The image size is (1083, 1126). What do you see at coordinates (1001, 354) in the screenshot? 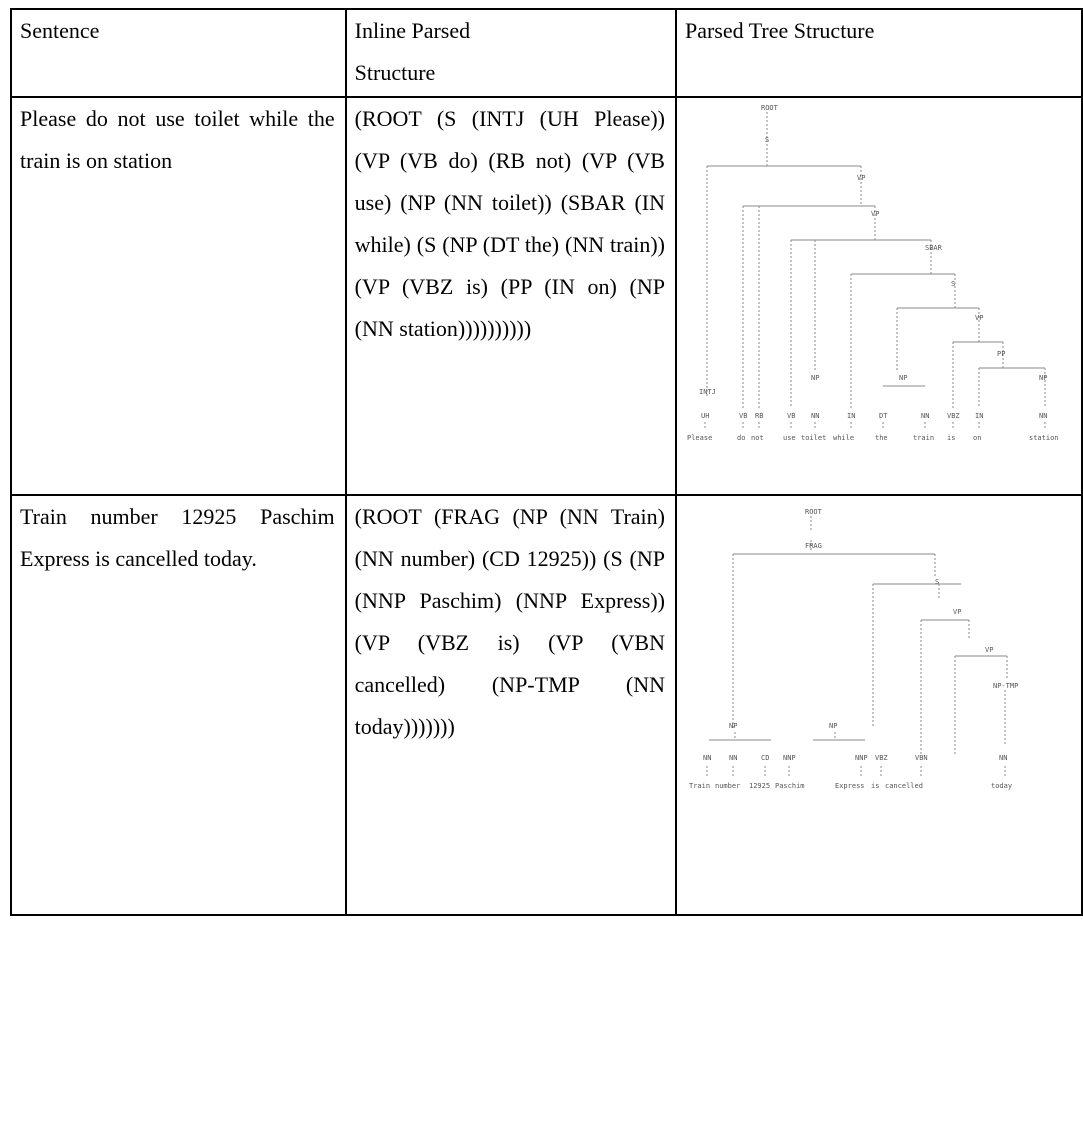
I see `tree-node: PP` at bounding box center [1001, 354].